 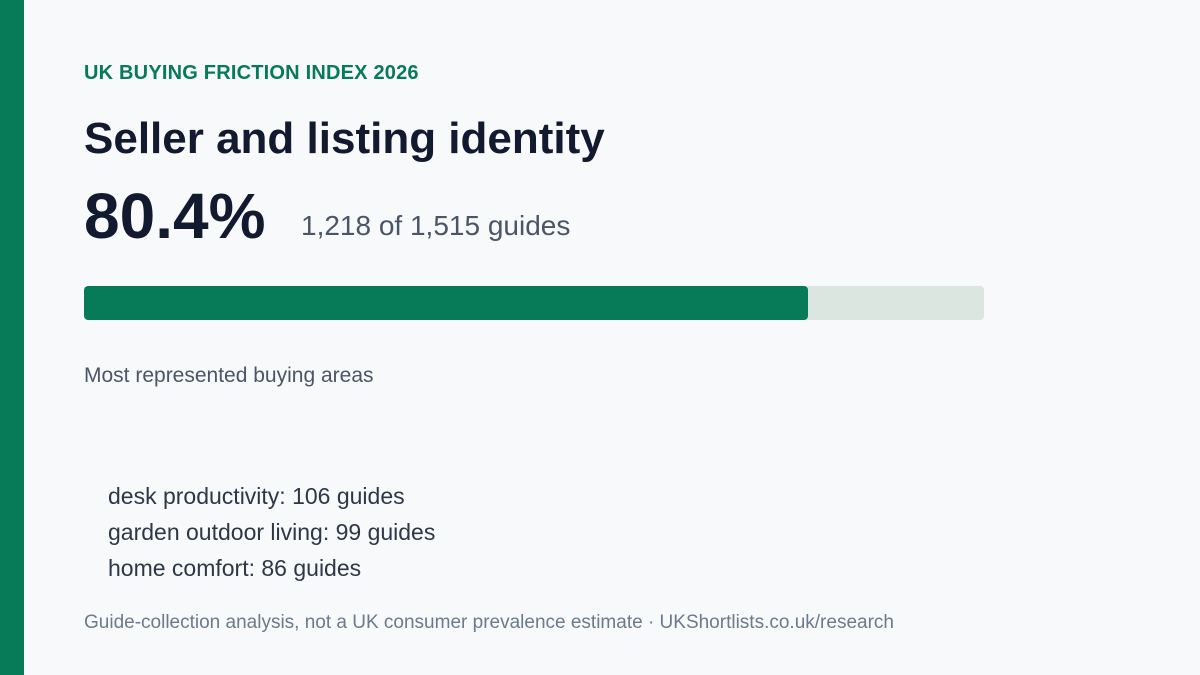 What do you see at coordinates (344, 138) in the screenshot?
I see `page-title: Seller and listing identity` at bounding box center [344, 138].